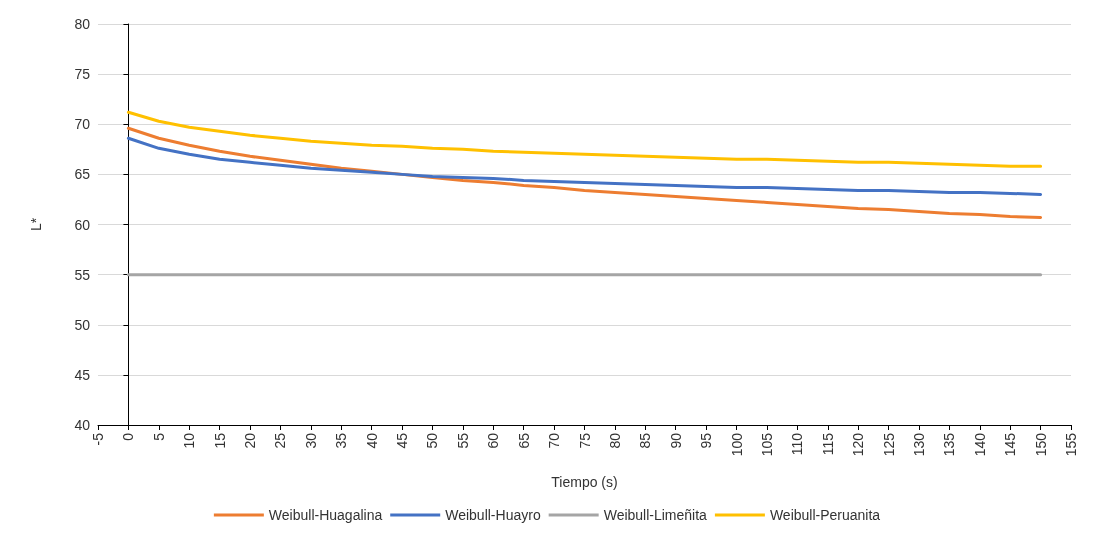 This screenshot has width=1094, height=537. What do you see at coordinates (1071, 444) in the screenshot?
I see `x-tick-label: 155` at bounding box center [1071, 444].